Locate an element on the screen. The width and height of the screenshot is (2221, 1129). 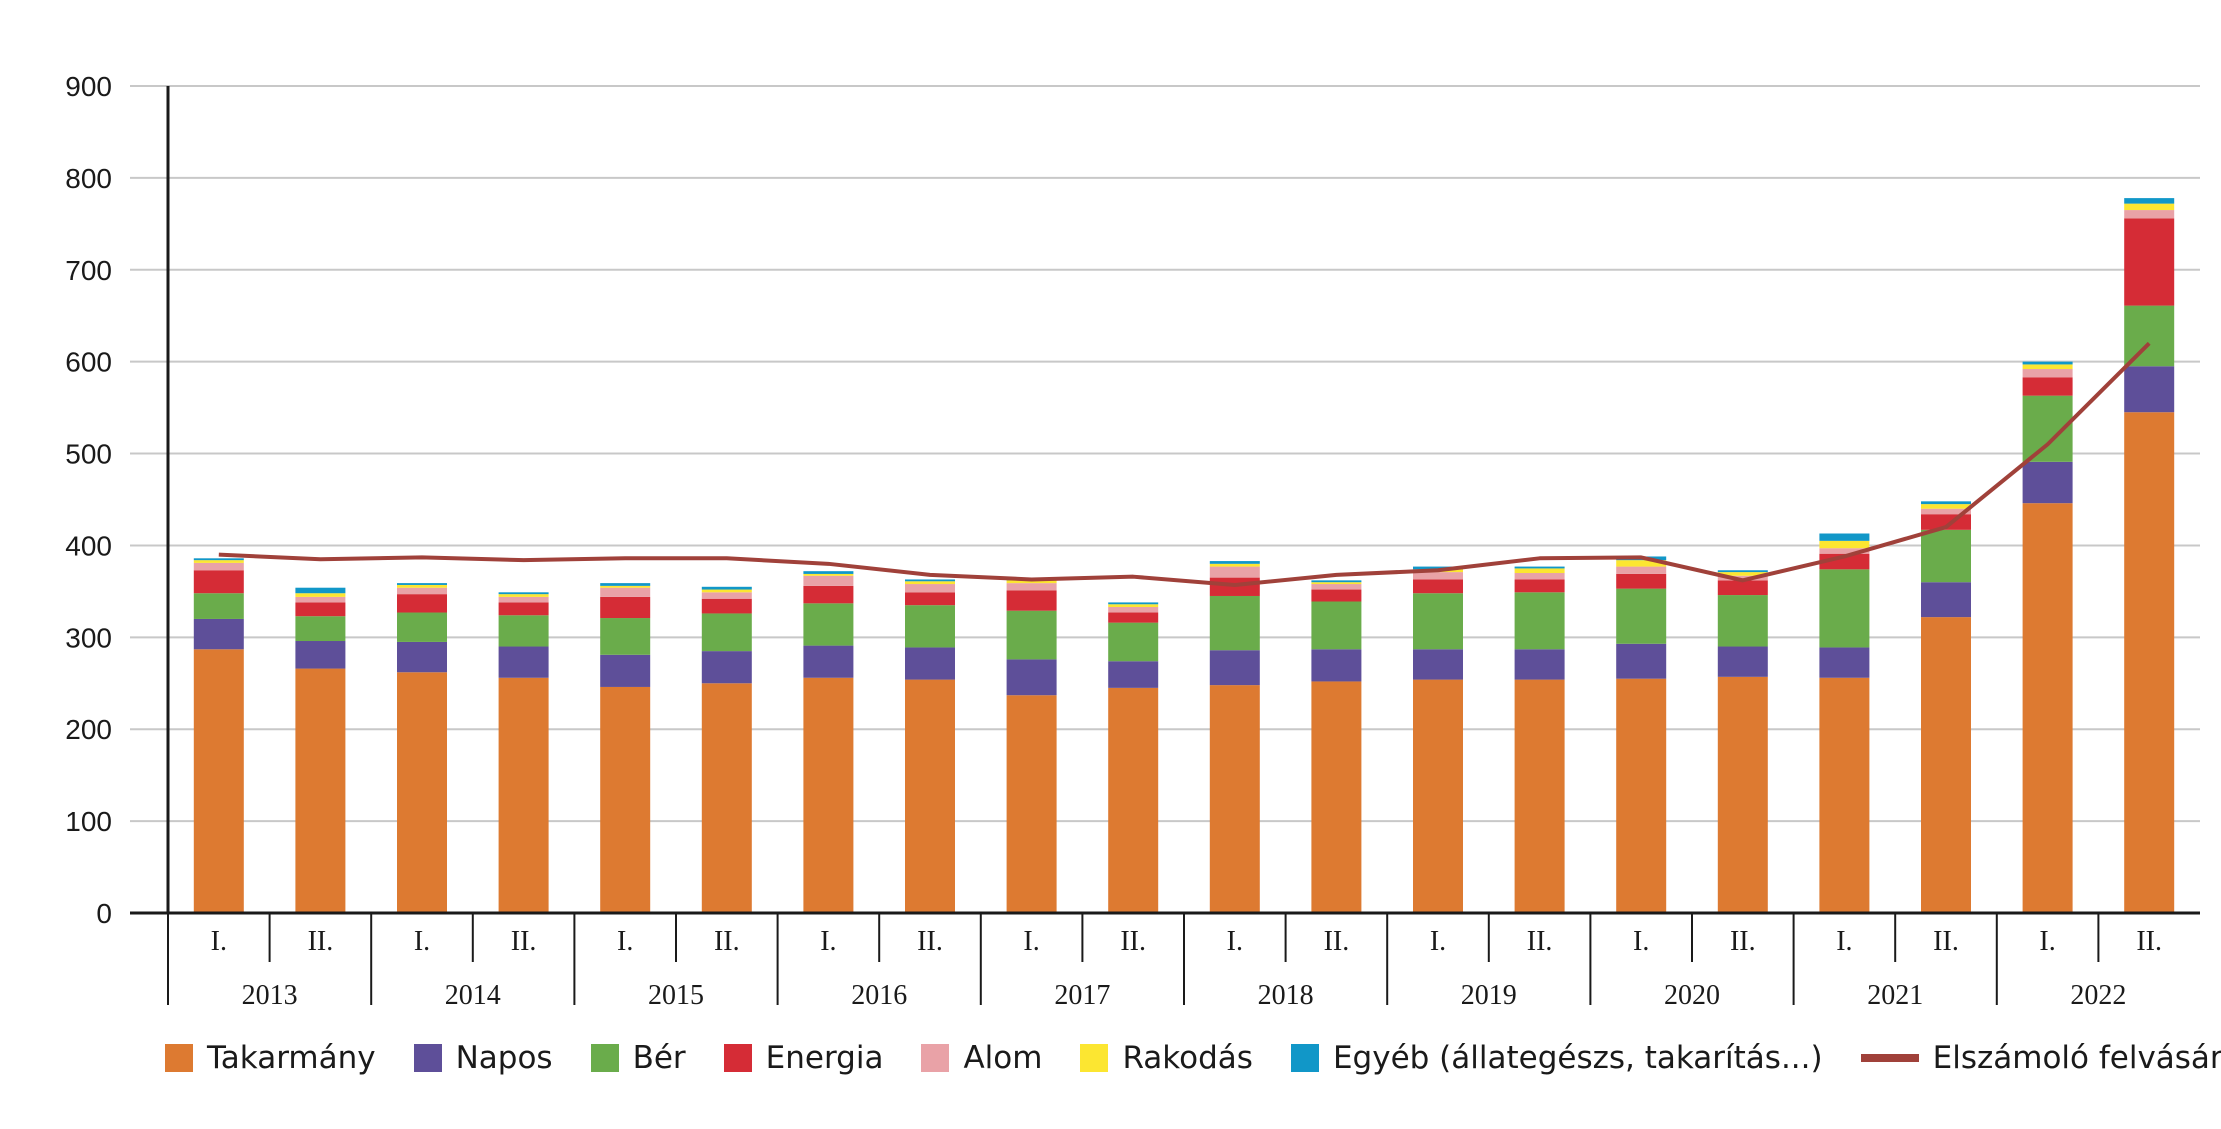
year-label: 2014 is located at coordinates (473, 995).